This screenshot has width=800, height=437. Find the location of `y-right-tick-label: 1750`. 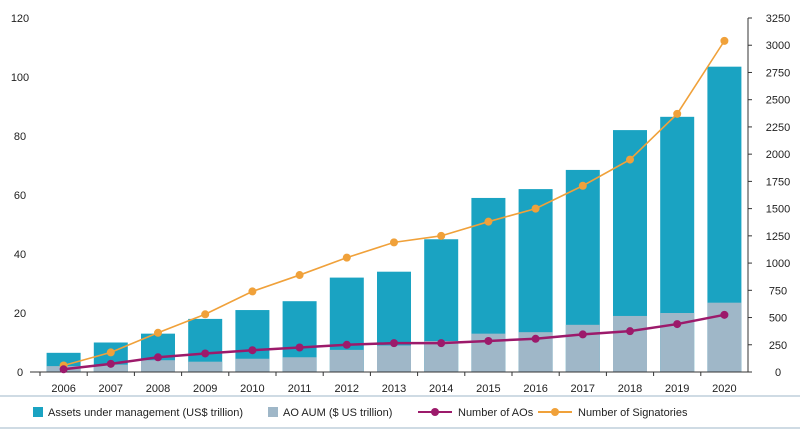

y-right-tick-label: 1750 is located at coordinates (778, 182).